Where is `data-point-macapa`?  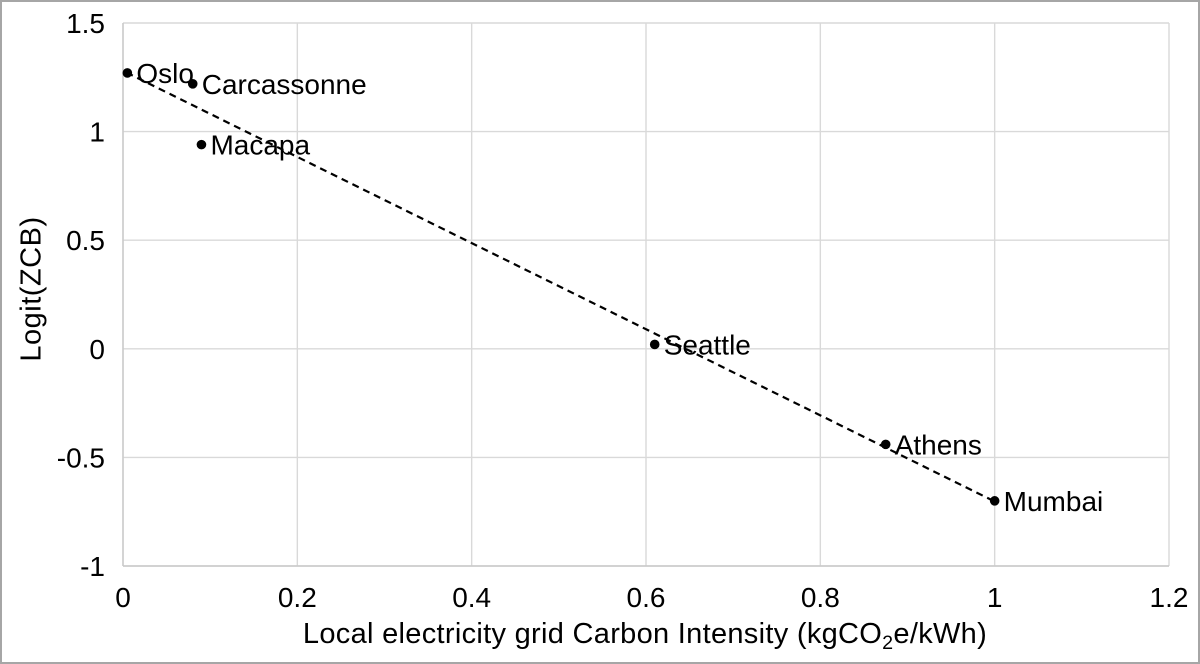 data-point-macapa is located at coordinates (201, 144).